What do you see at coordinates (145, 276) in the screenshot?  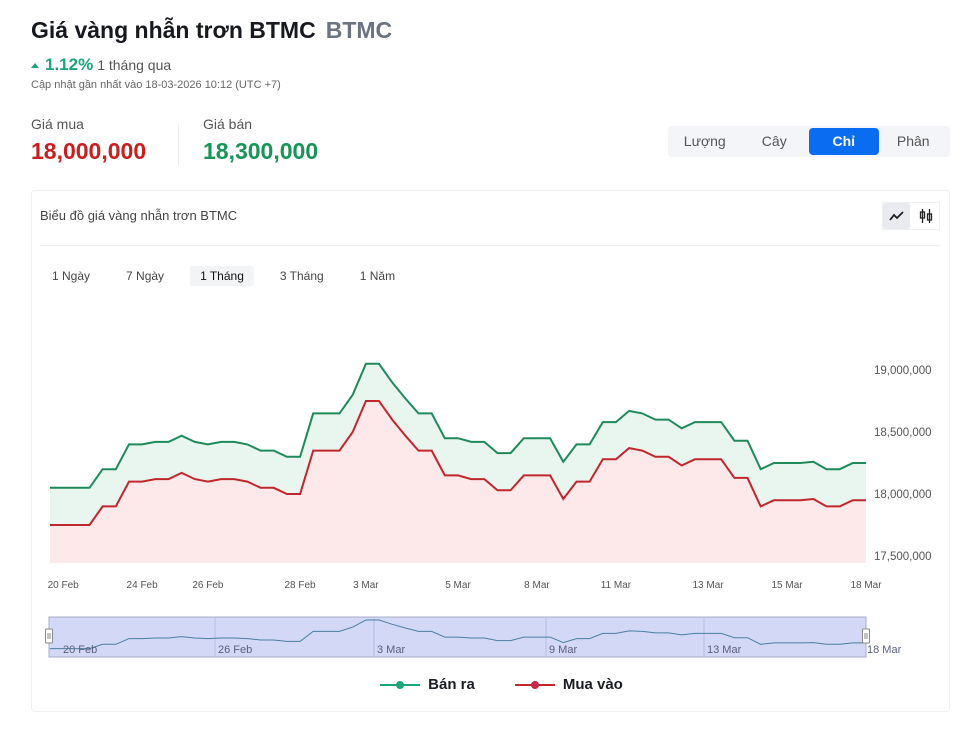 I see `range-7-days: 7 Ngày` at bounding box center [145, 276].